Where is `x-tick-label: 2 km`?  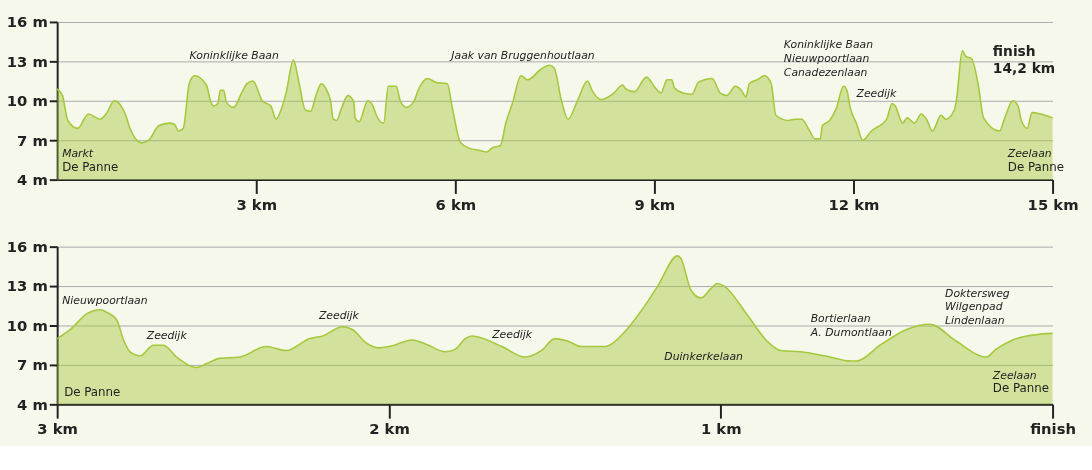
x-tick-label: 2 km is located at coordinates (389, 429).